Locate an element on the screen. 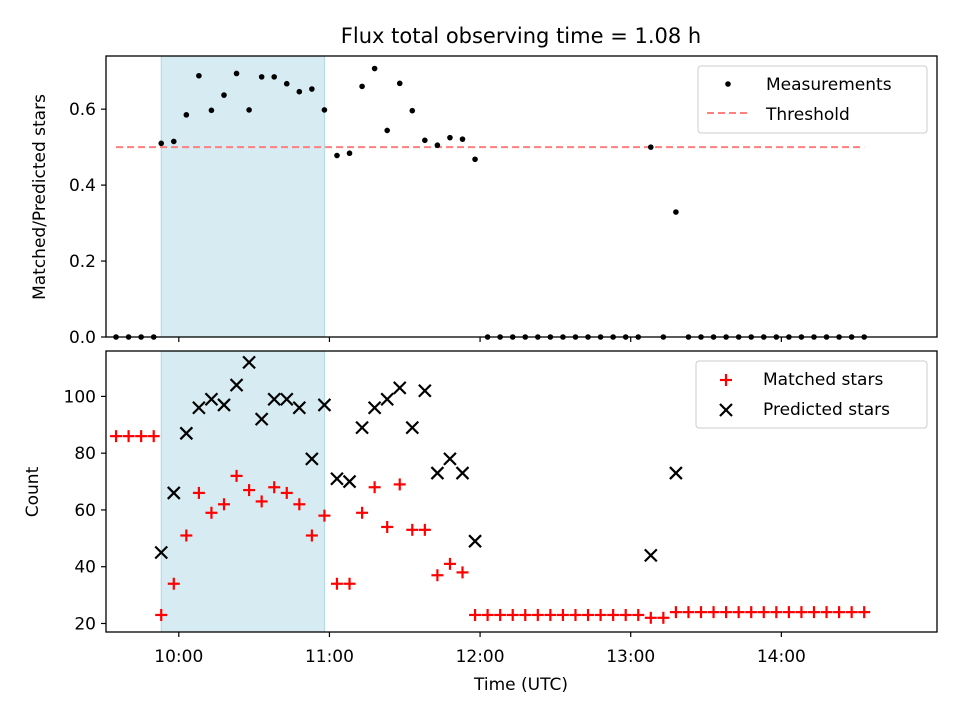 Image resolution: width=960 pixels, height=724 pixels. shade-rect is located at coordinates (242, 491).